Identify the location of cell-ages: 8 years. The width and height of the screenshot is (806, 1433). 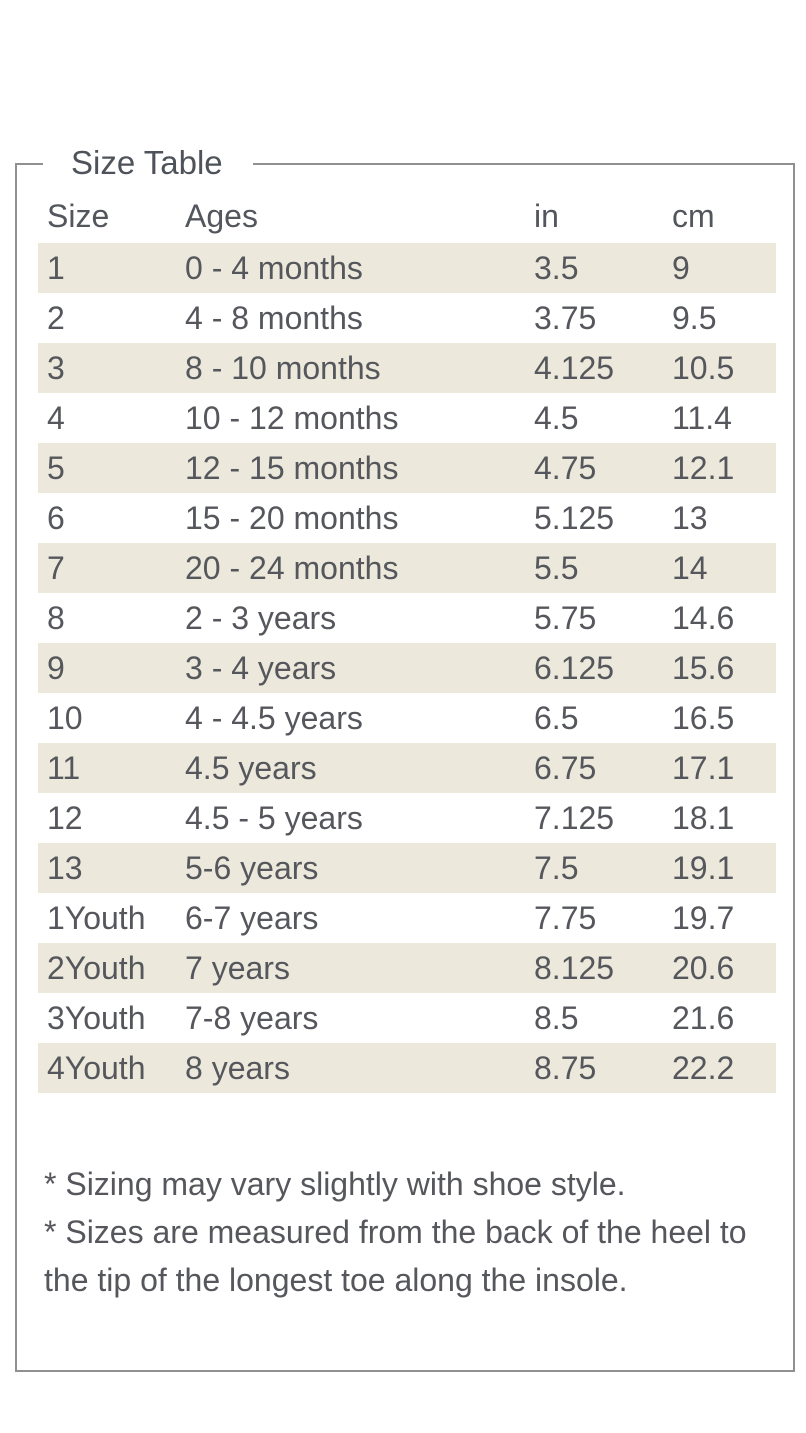
(237, 1067).